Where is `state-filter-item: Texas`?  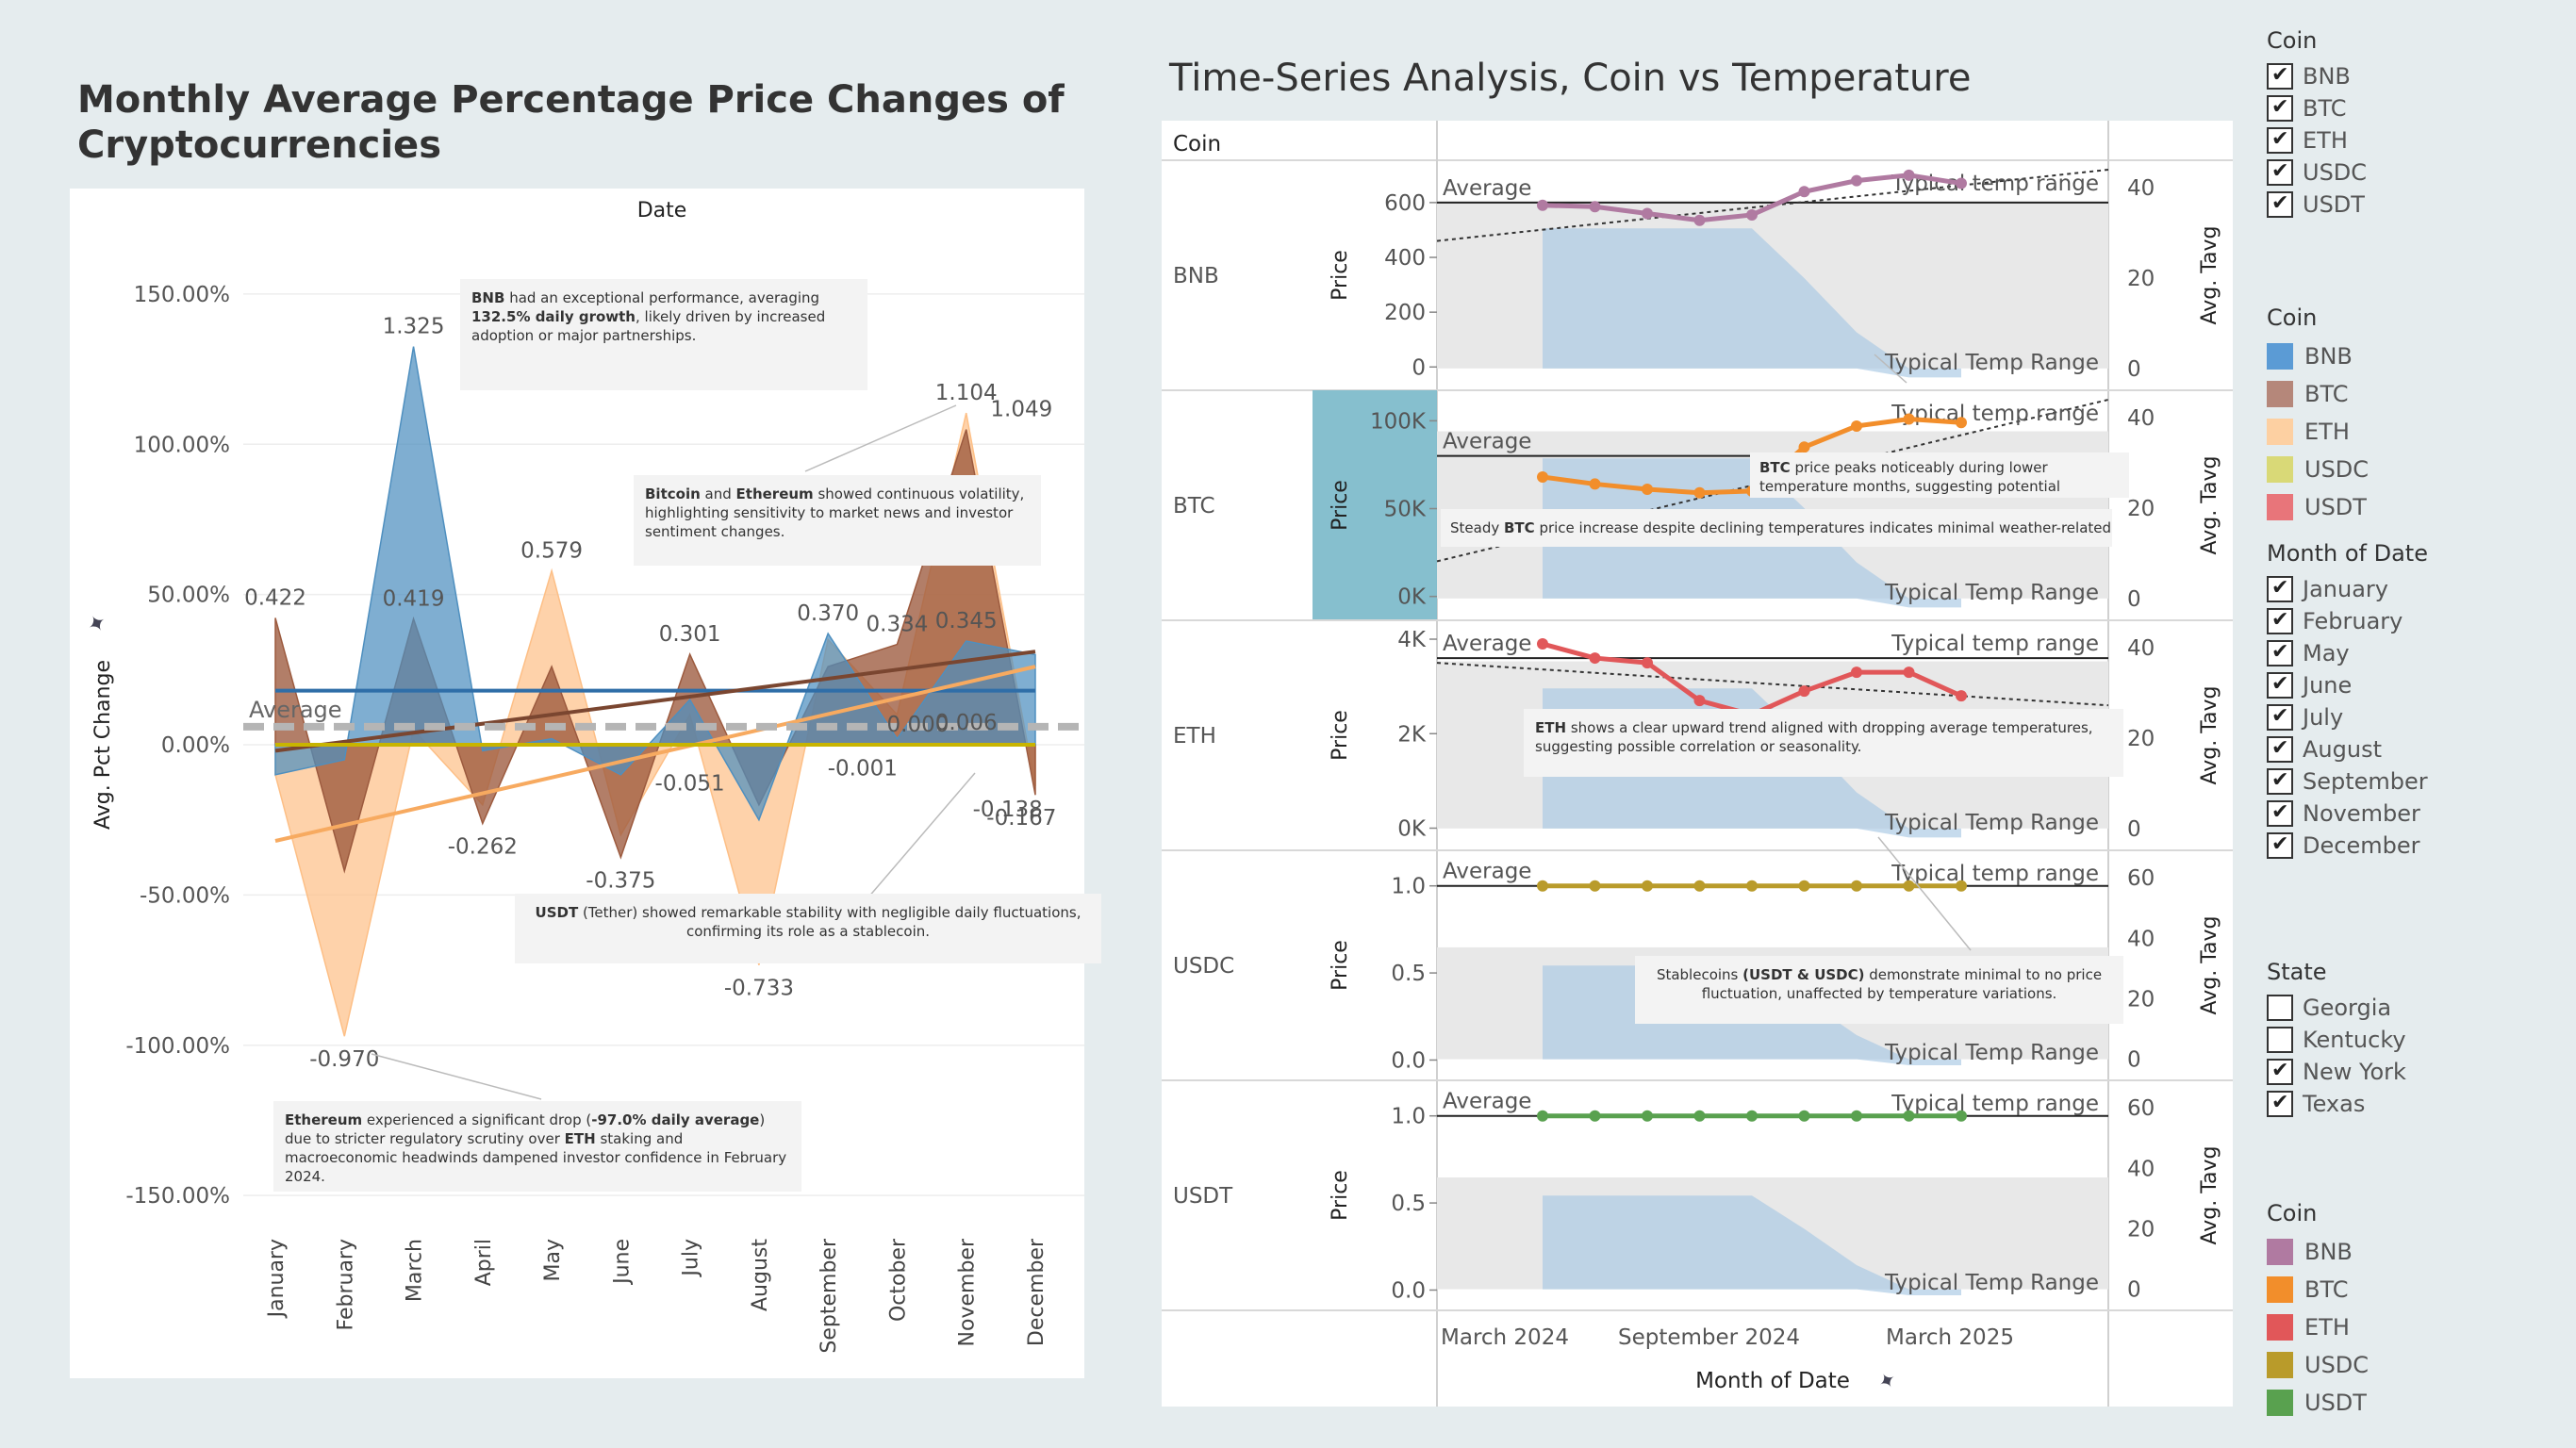 state-filter-item: Texas is located at coordinates (2336, 1104).